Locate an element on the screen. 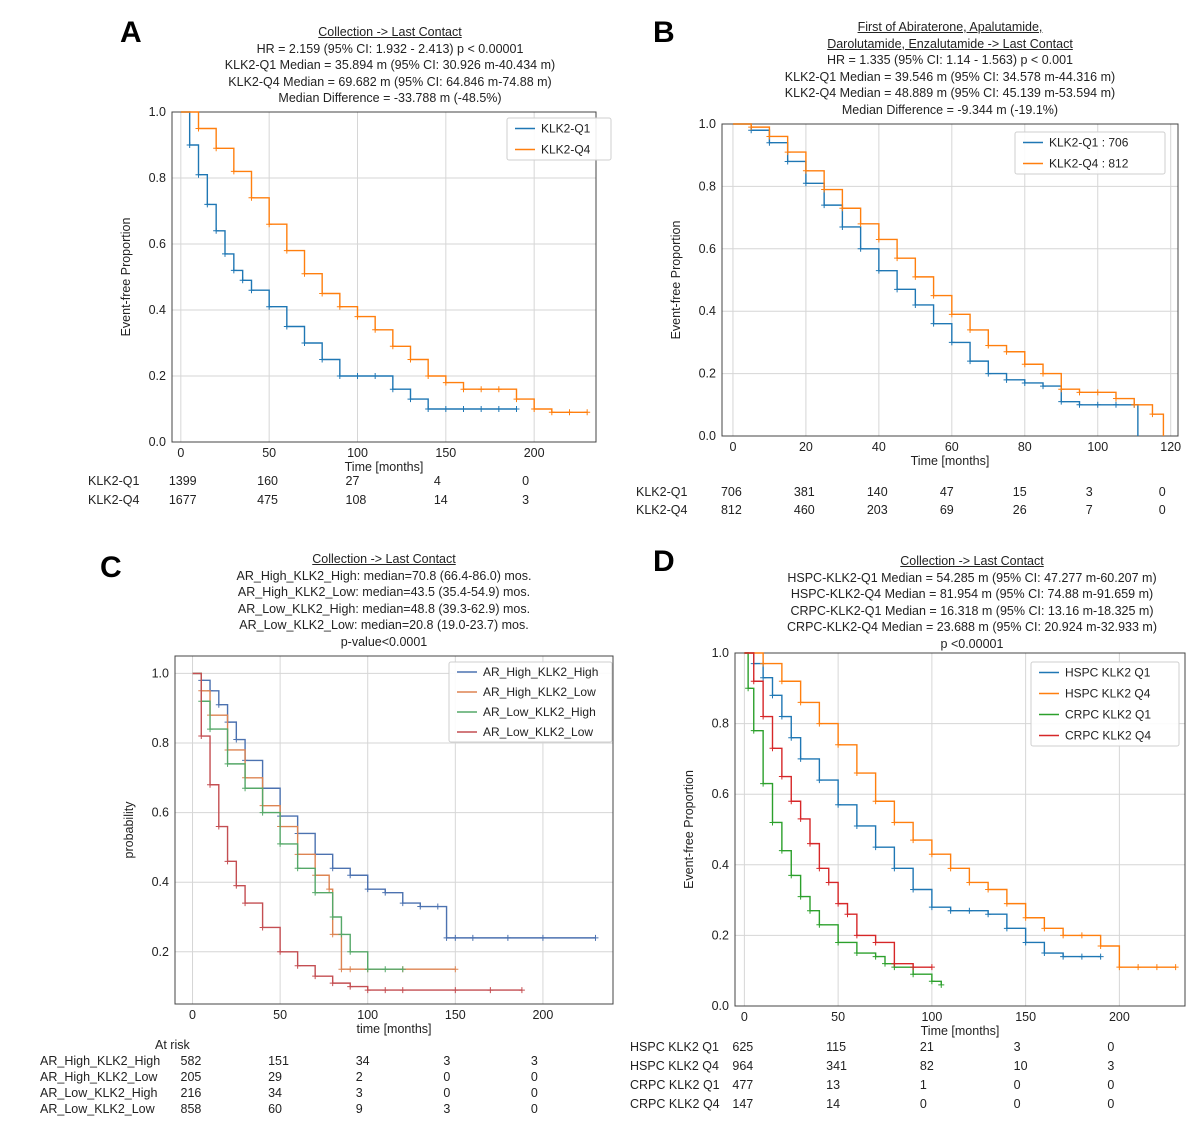  at-risk-value: 1677 is located at coordinates (182, 500).